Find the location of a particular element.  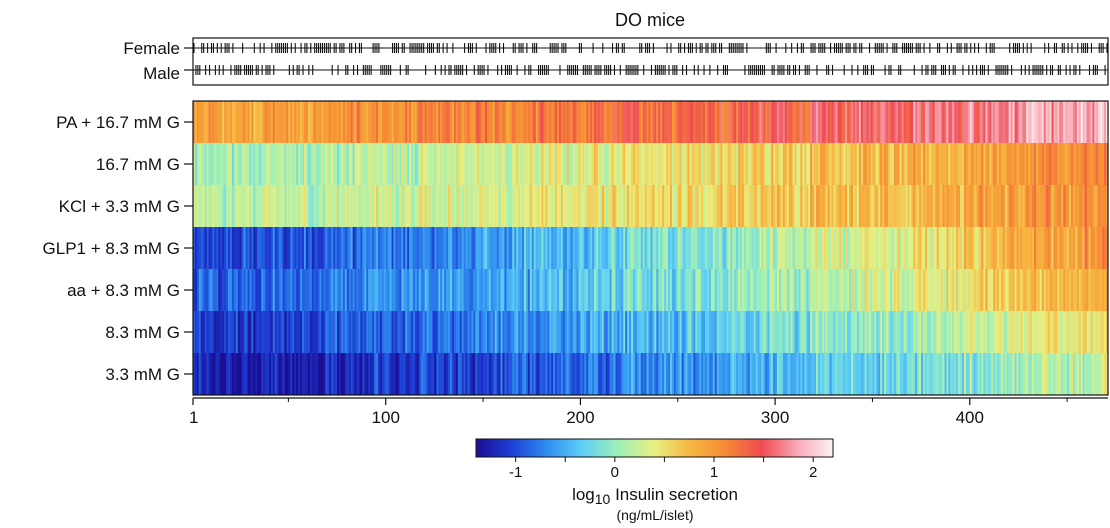

chart-title: DO mice is located at coordinates (650, 20).